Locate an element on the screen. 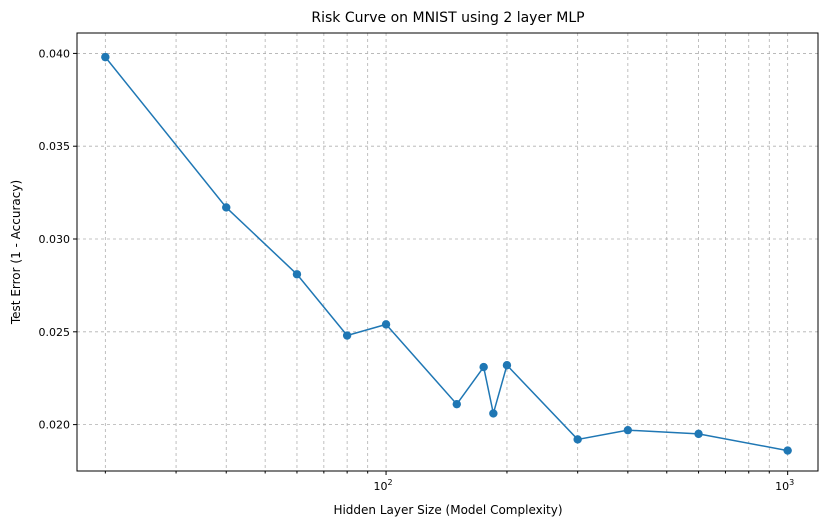 The width and height of the screenshot is (830, 527). y-tick-label: 0.040 is located at coordinates (55, 53).